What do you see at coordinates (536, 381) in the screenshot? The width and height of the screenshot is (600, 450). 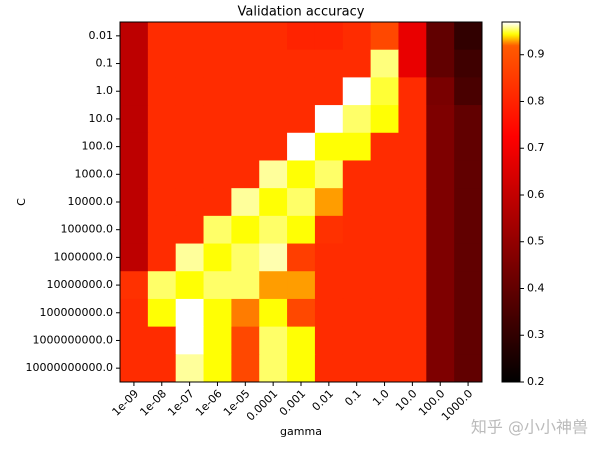 I see `colorbar-tick-label: 0.2` at bounding box center [536, 381].